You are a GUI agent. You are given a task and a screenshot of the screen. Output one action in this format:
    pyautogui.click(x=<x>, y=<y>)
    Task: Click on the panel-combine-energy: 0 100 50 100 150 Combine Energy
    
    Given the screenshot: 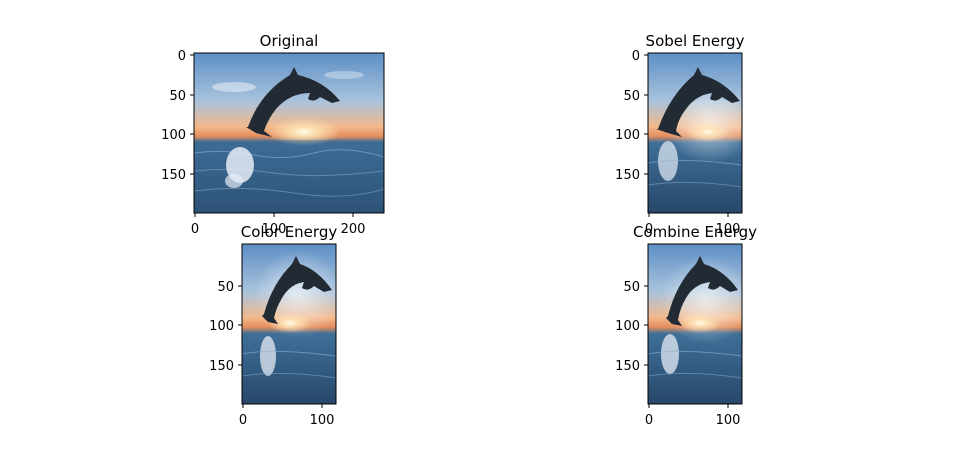 What is the action you would take?
    pyautogui.click(x=686, y=325)
    